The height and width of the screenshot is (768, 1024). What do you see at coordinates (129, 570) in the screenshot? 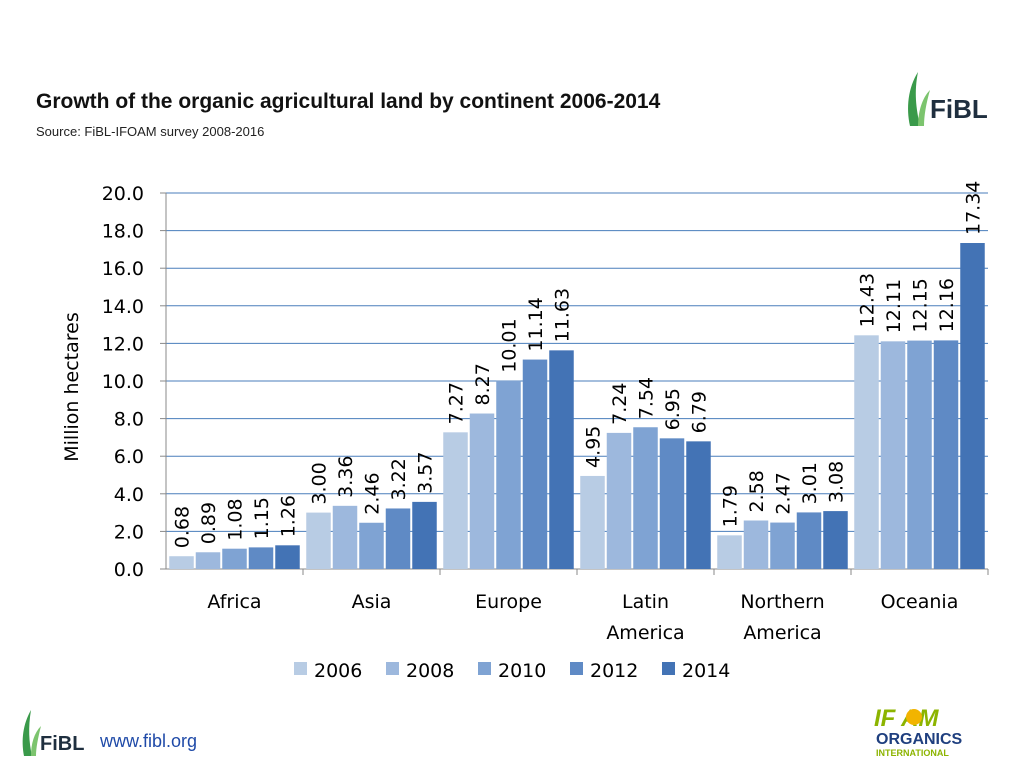
I see `y-tick-label: 0.0` at bounding box center [129, 570].